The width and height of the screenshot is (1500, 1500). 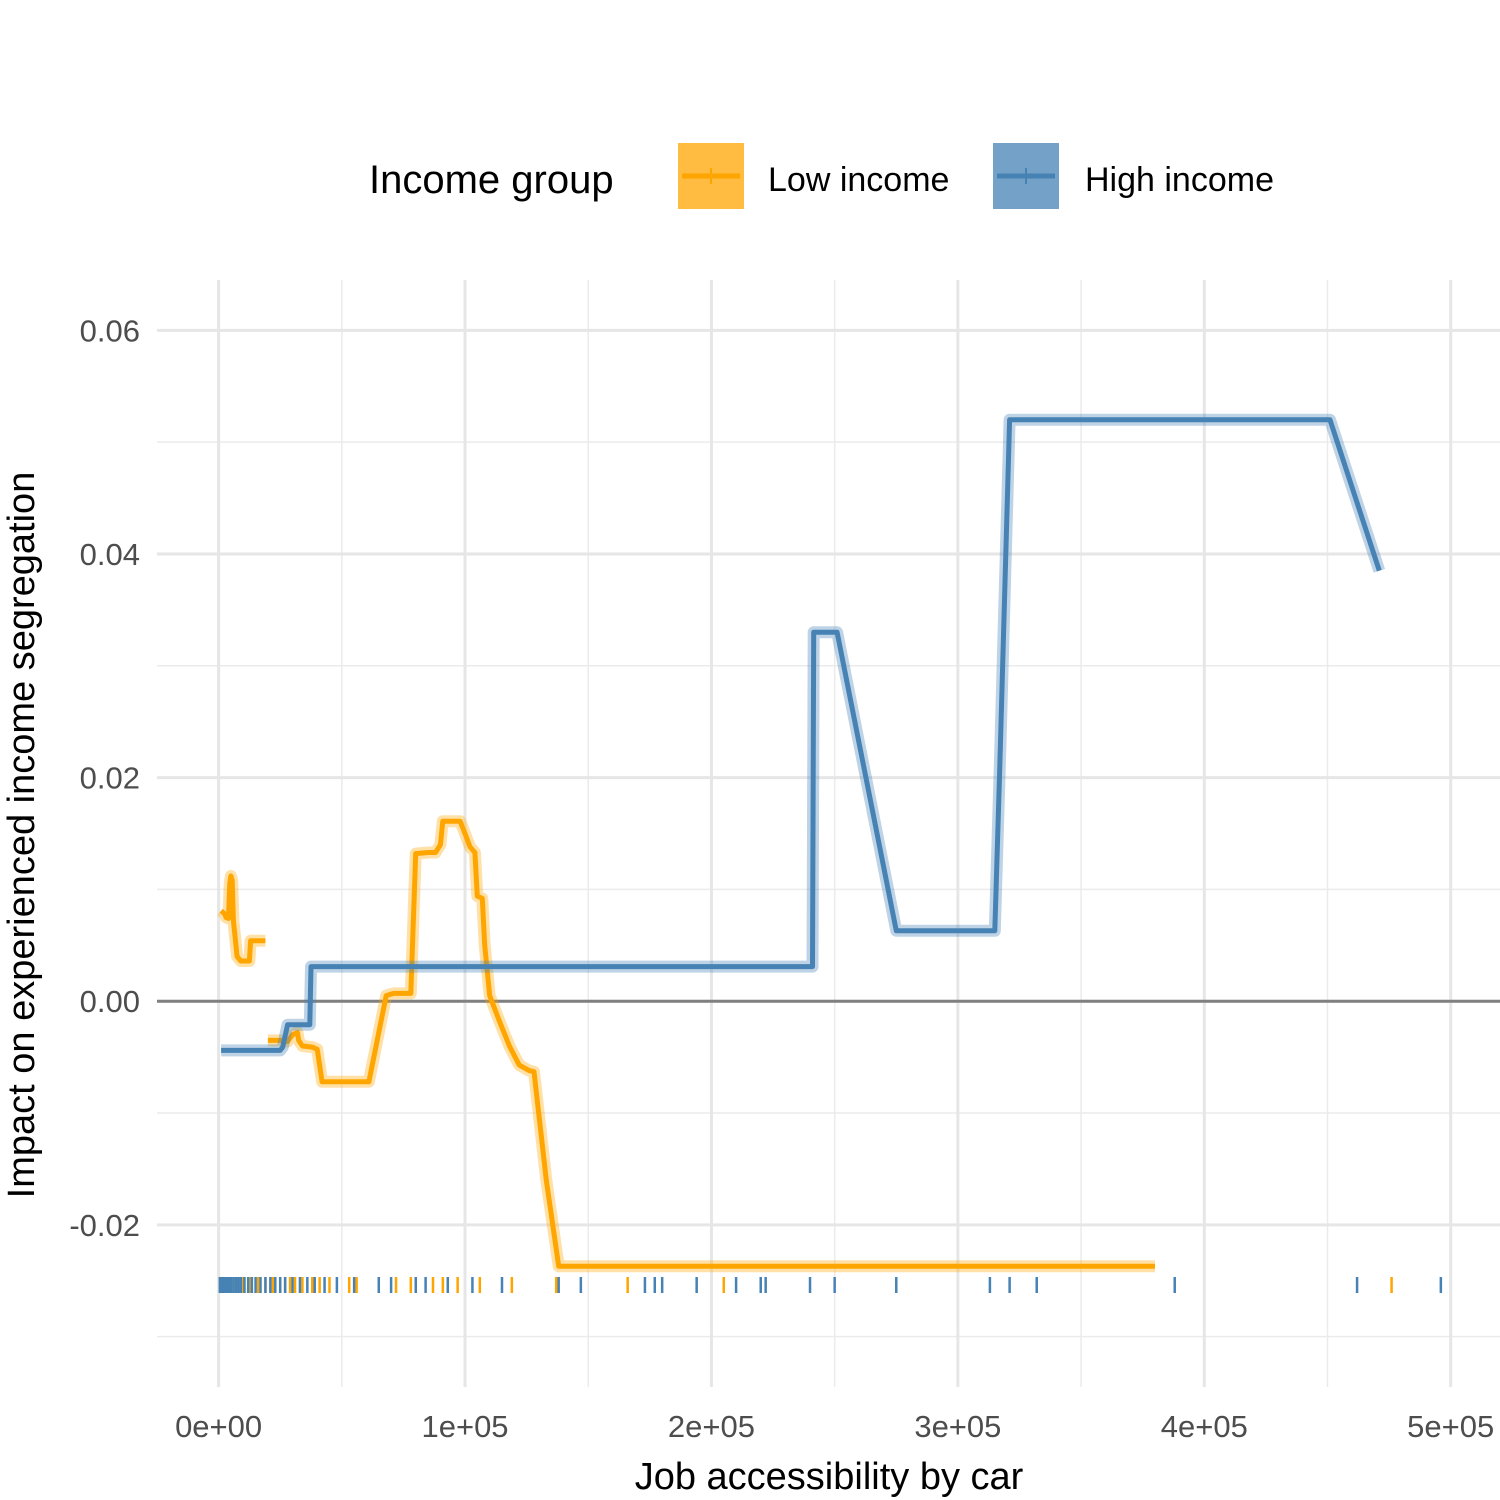 What do you see at coordinates (834, 1426) in the screenshot?
I see `x-axis-tick-labels: 0e+00 1e+05 2e+05 3e+05 4e+05 5e+05` at bounding box center [834, 1426].